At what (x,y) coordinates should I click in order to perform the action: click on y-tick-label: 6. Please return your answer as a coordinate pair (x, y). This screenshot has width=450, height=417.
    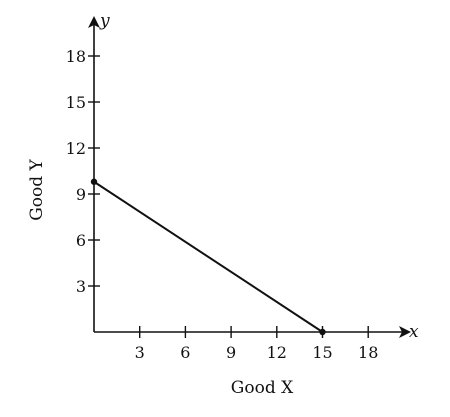
    Looking at the image, I should click on (81, 240).